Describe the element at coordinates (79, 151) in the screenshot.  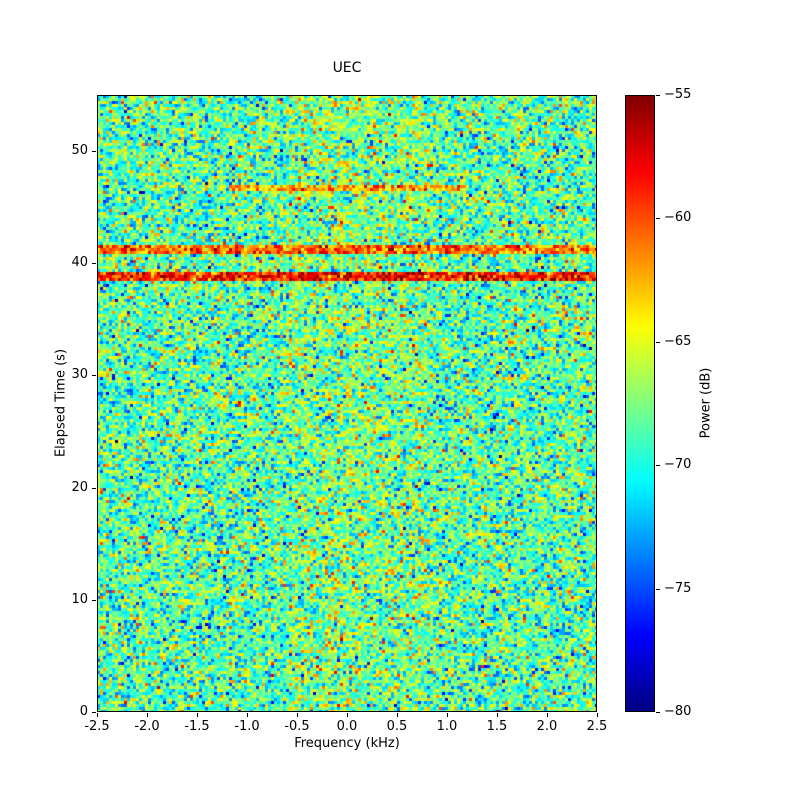
I see `y-tick-label: 50` at that location.